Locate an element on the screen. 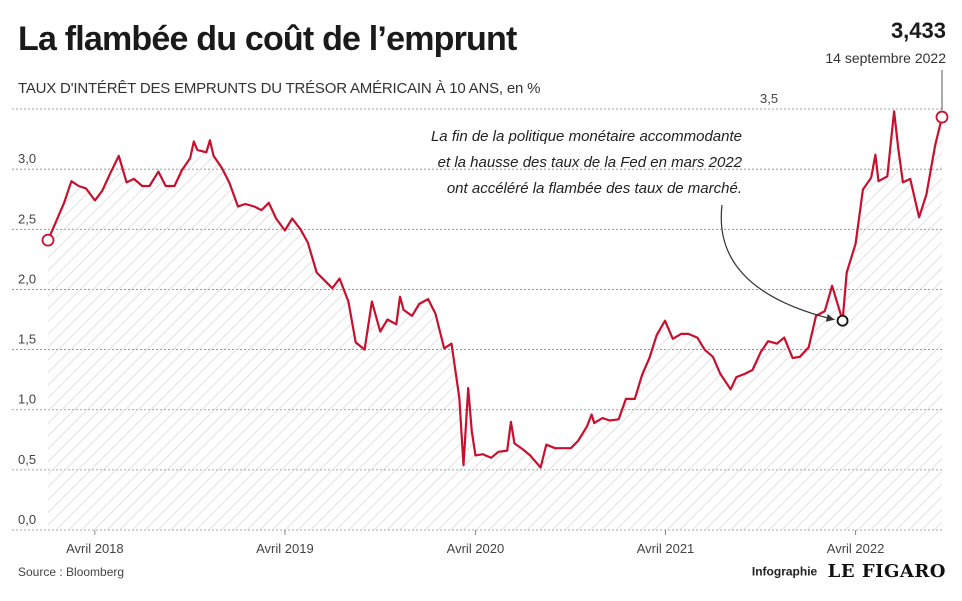 The height and width of the screenshot is (601, 962). y-tick-label: 0,0 is located at coordinates (27, 519).